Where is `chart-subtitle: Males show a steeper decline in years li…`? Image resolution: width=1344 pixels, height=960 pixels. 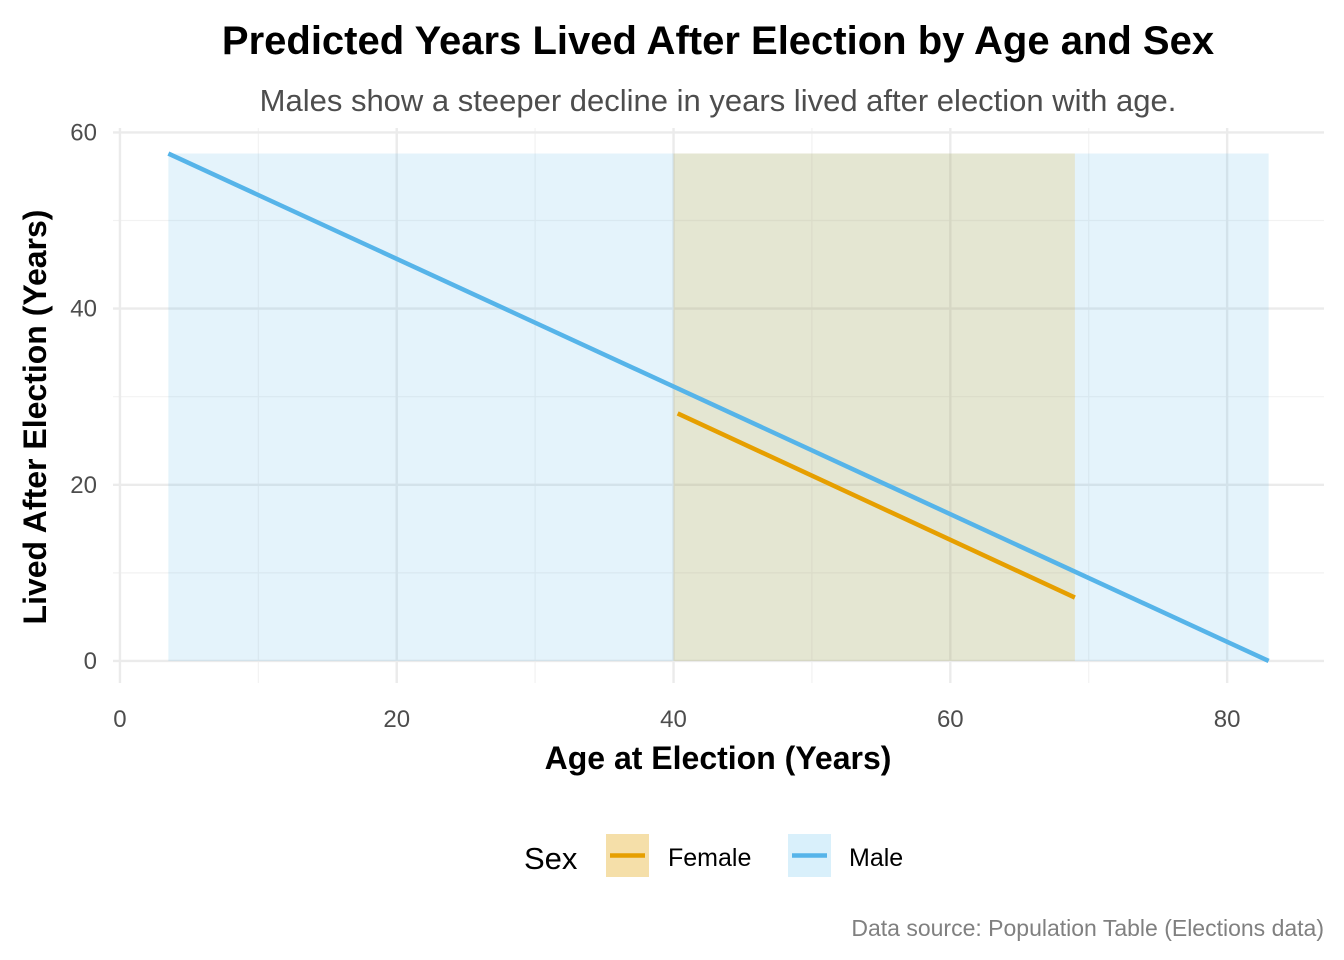
chart-subtitle: Males show a steeper decline in years li… is located at coordinates (718, 100).